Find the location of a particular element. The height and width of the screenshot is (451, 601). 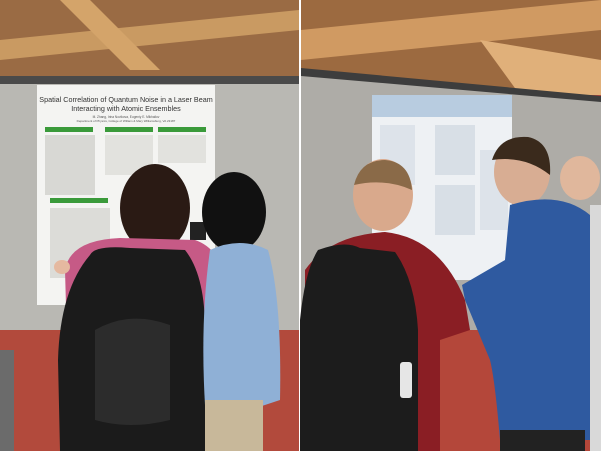

water-bottle is located at coordinates (406, 380).